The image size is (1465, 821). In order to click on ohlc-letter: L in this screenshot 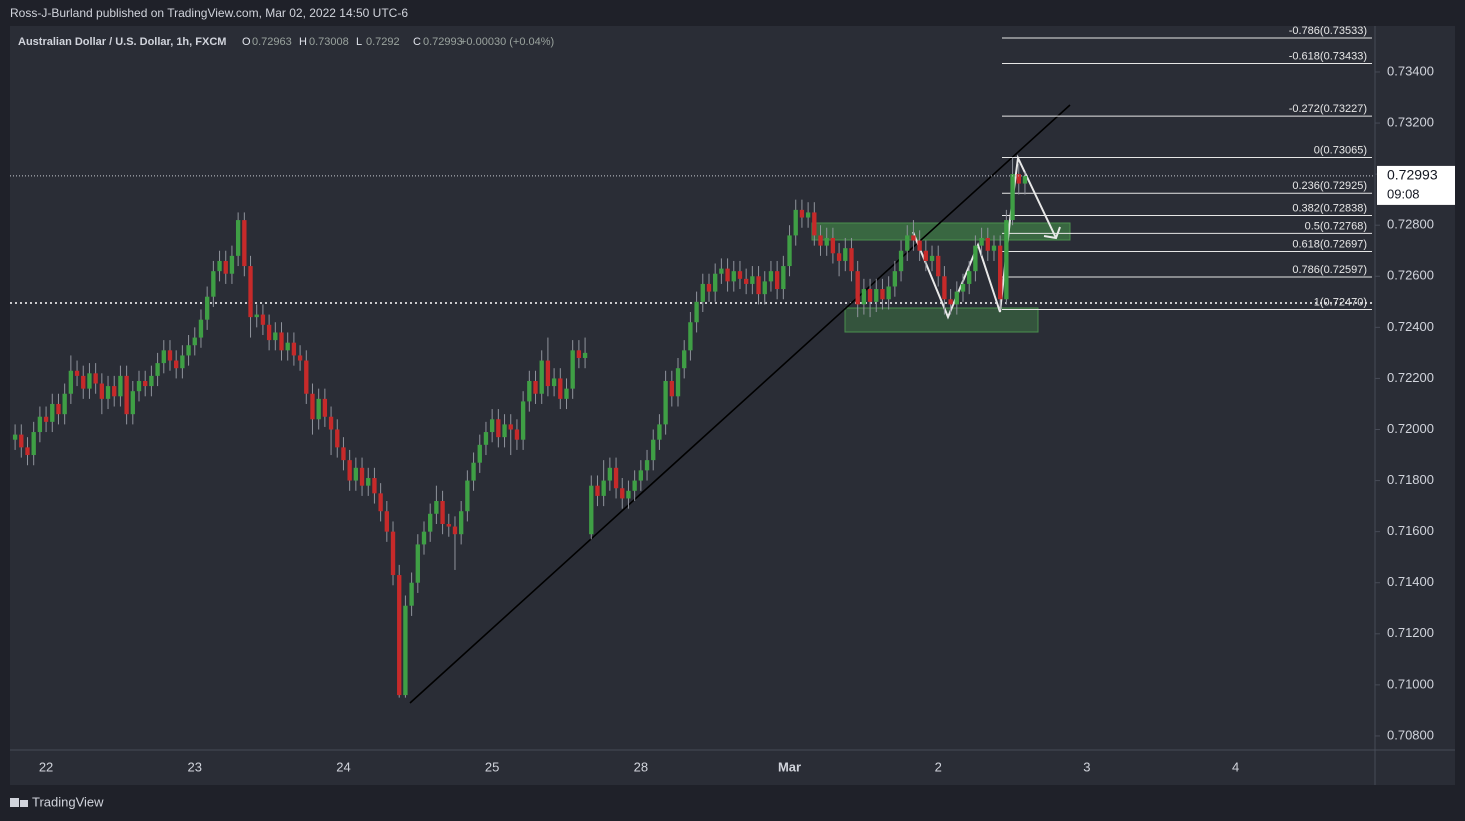, I will do `click(359, 42)`.